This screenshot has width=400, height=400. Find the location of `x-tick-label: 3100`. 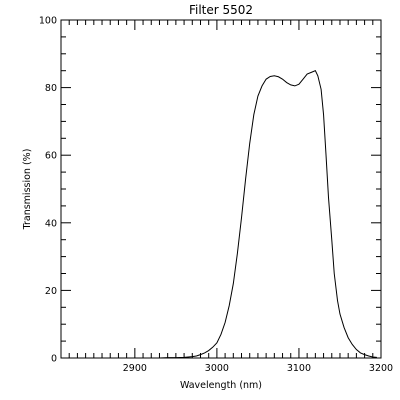

x-tick-label: 3100 is located at coordinates (299, 368).